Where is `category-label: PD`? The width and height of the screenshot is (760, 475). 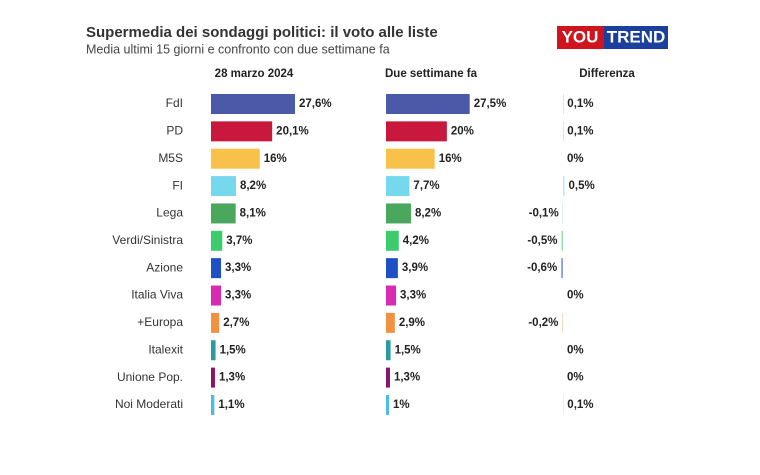
category-label: PD is located at coordinates (174, 131).